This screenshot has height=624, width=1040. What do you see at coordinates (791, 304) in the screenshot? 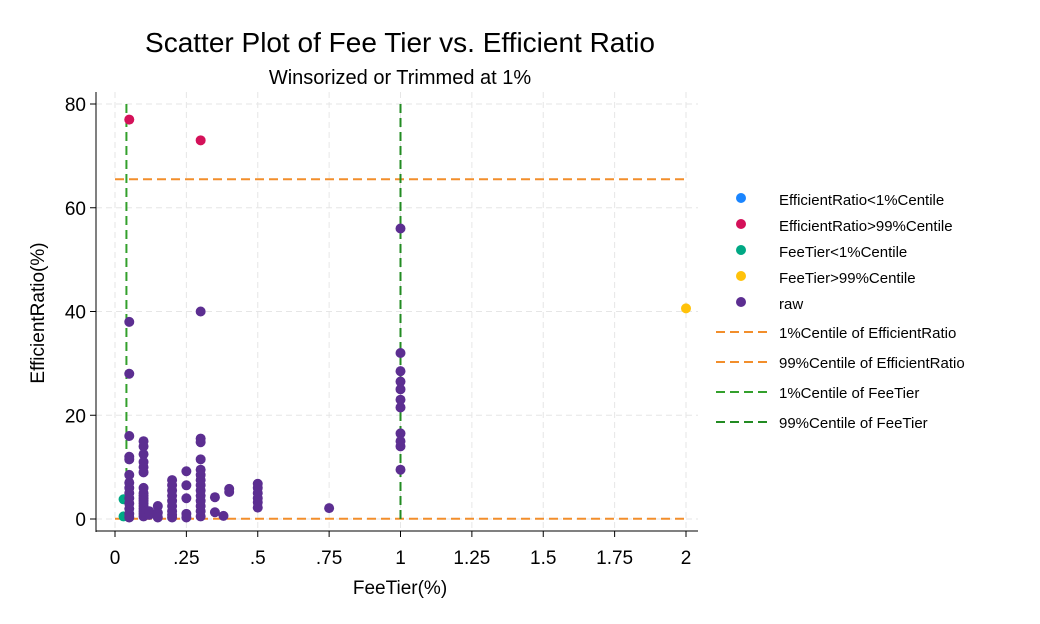
I see `legend-label: raw` at bounding box center [791, 304].